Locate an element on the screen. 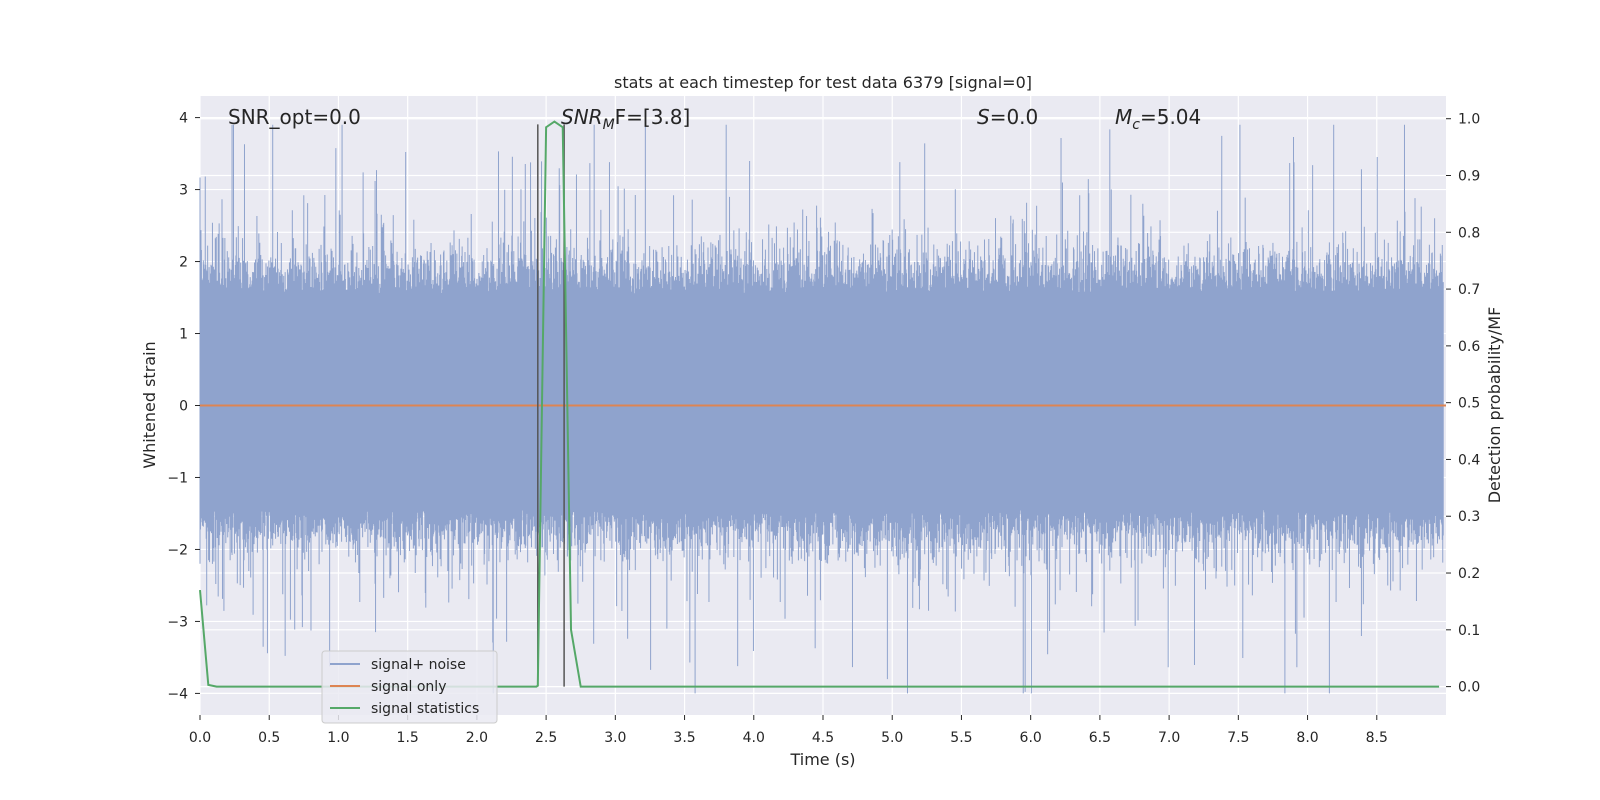 This screenshot has height=800, width=1600. y-axis-label: Whitened strain is located at coordinates (149, 404).